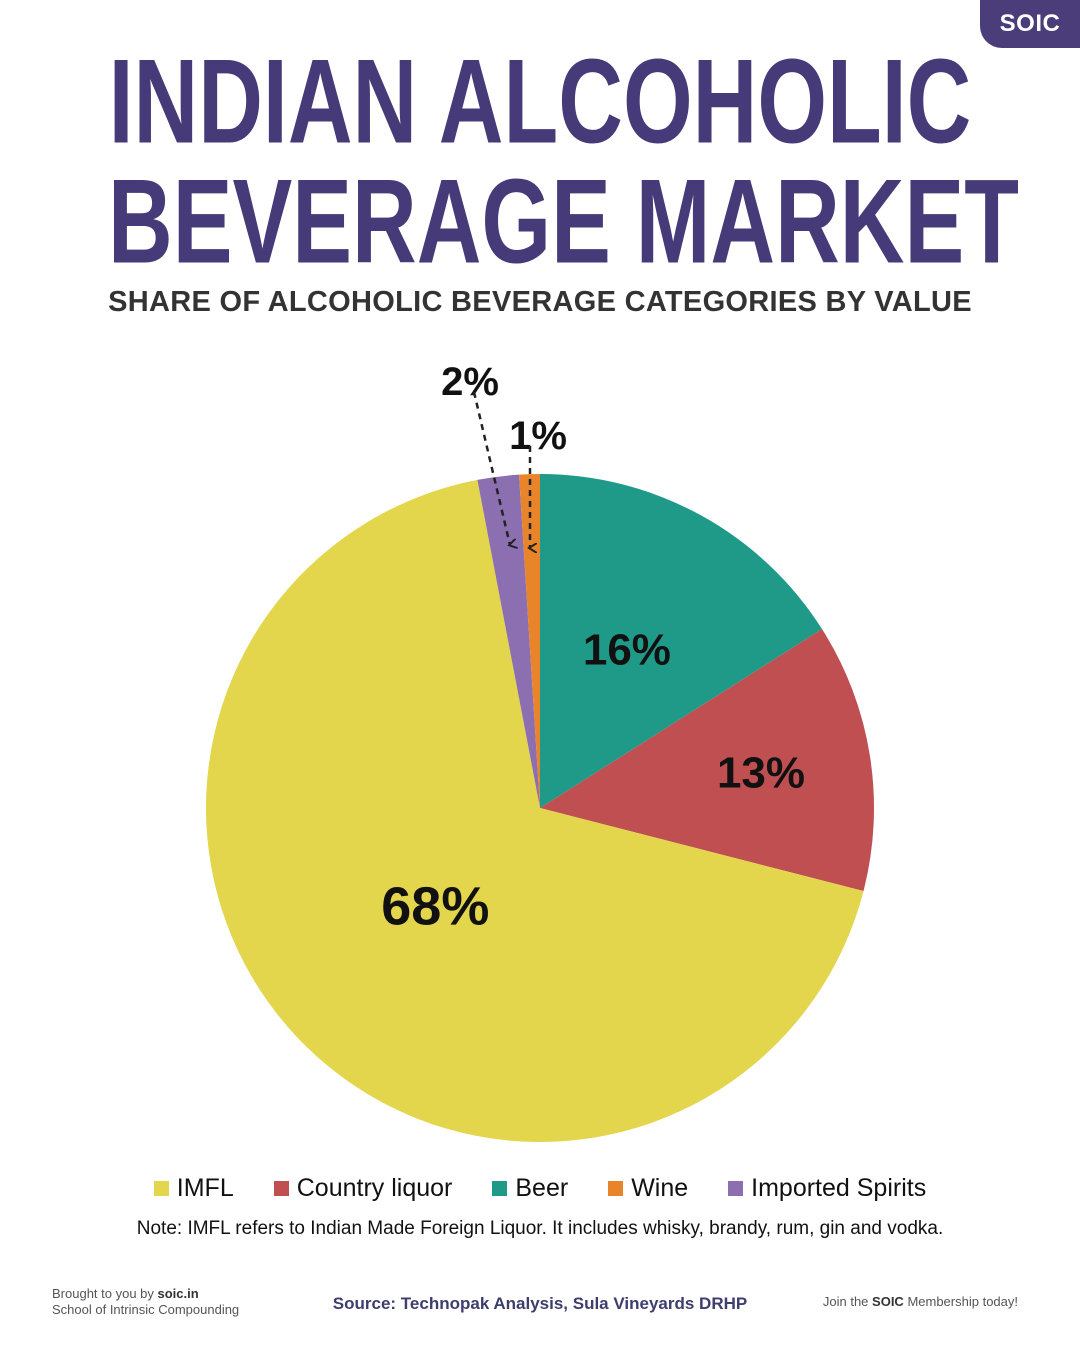 Image resolution: width=1080 pixels, height=1350 pixels. I want to click on label-arrow-imported-spirits, so click(491, 468).